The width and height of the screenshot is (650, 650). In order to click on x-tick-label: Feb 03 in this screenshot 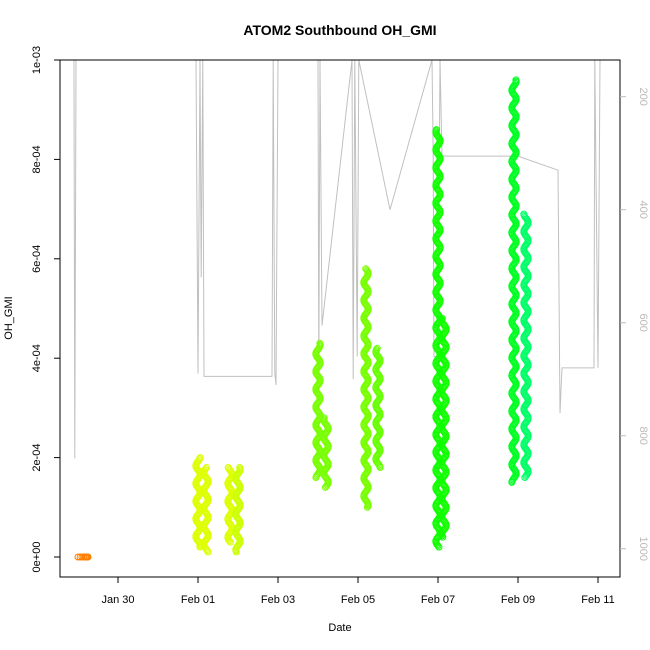, I will do `click(278, 600)`.